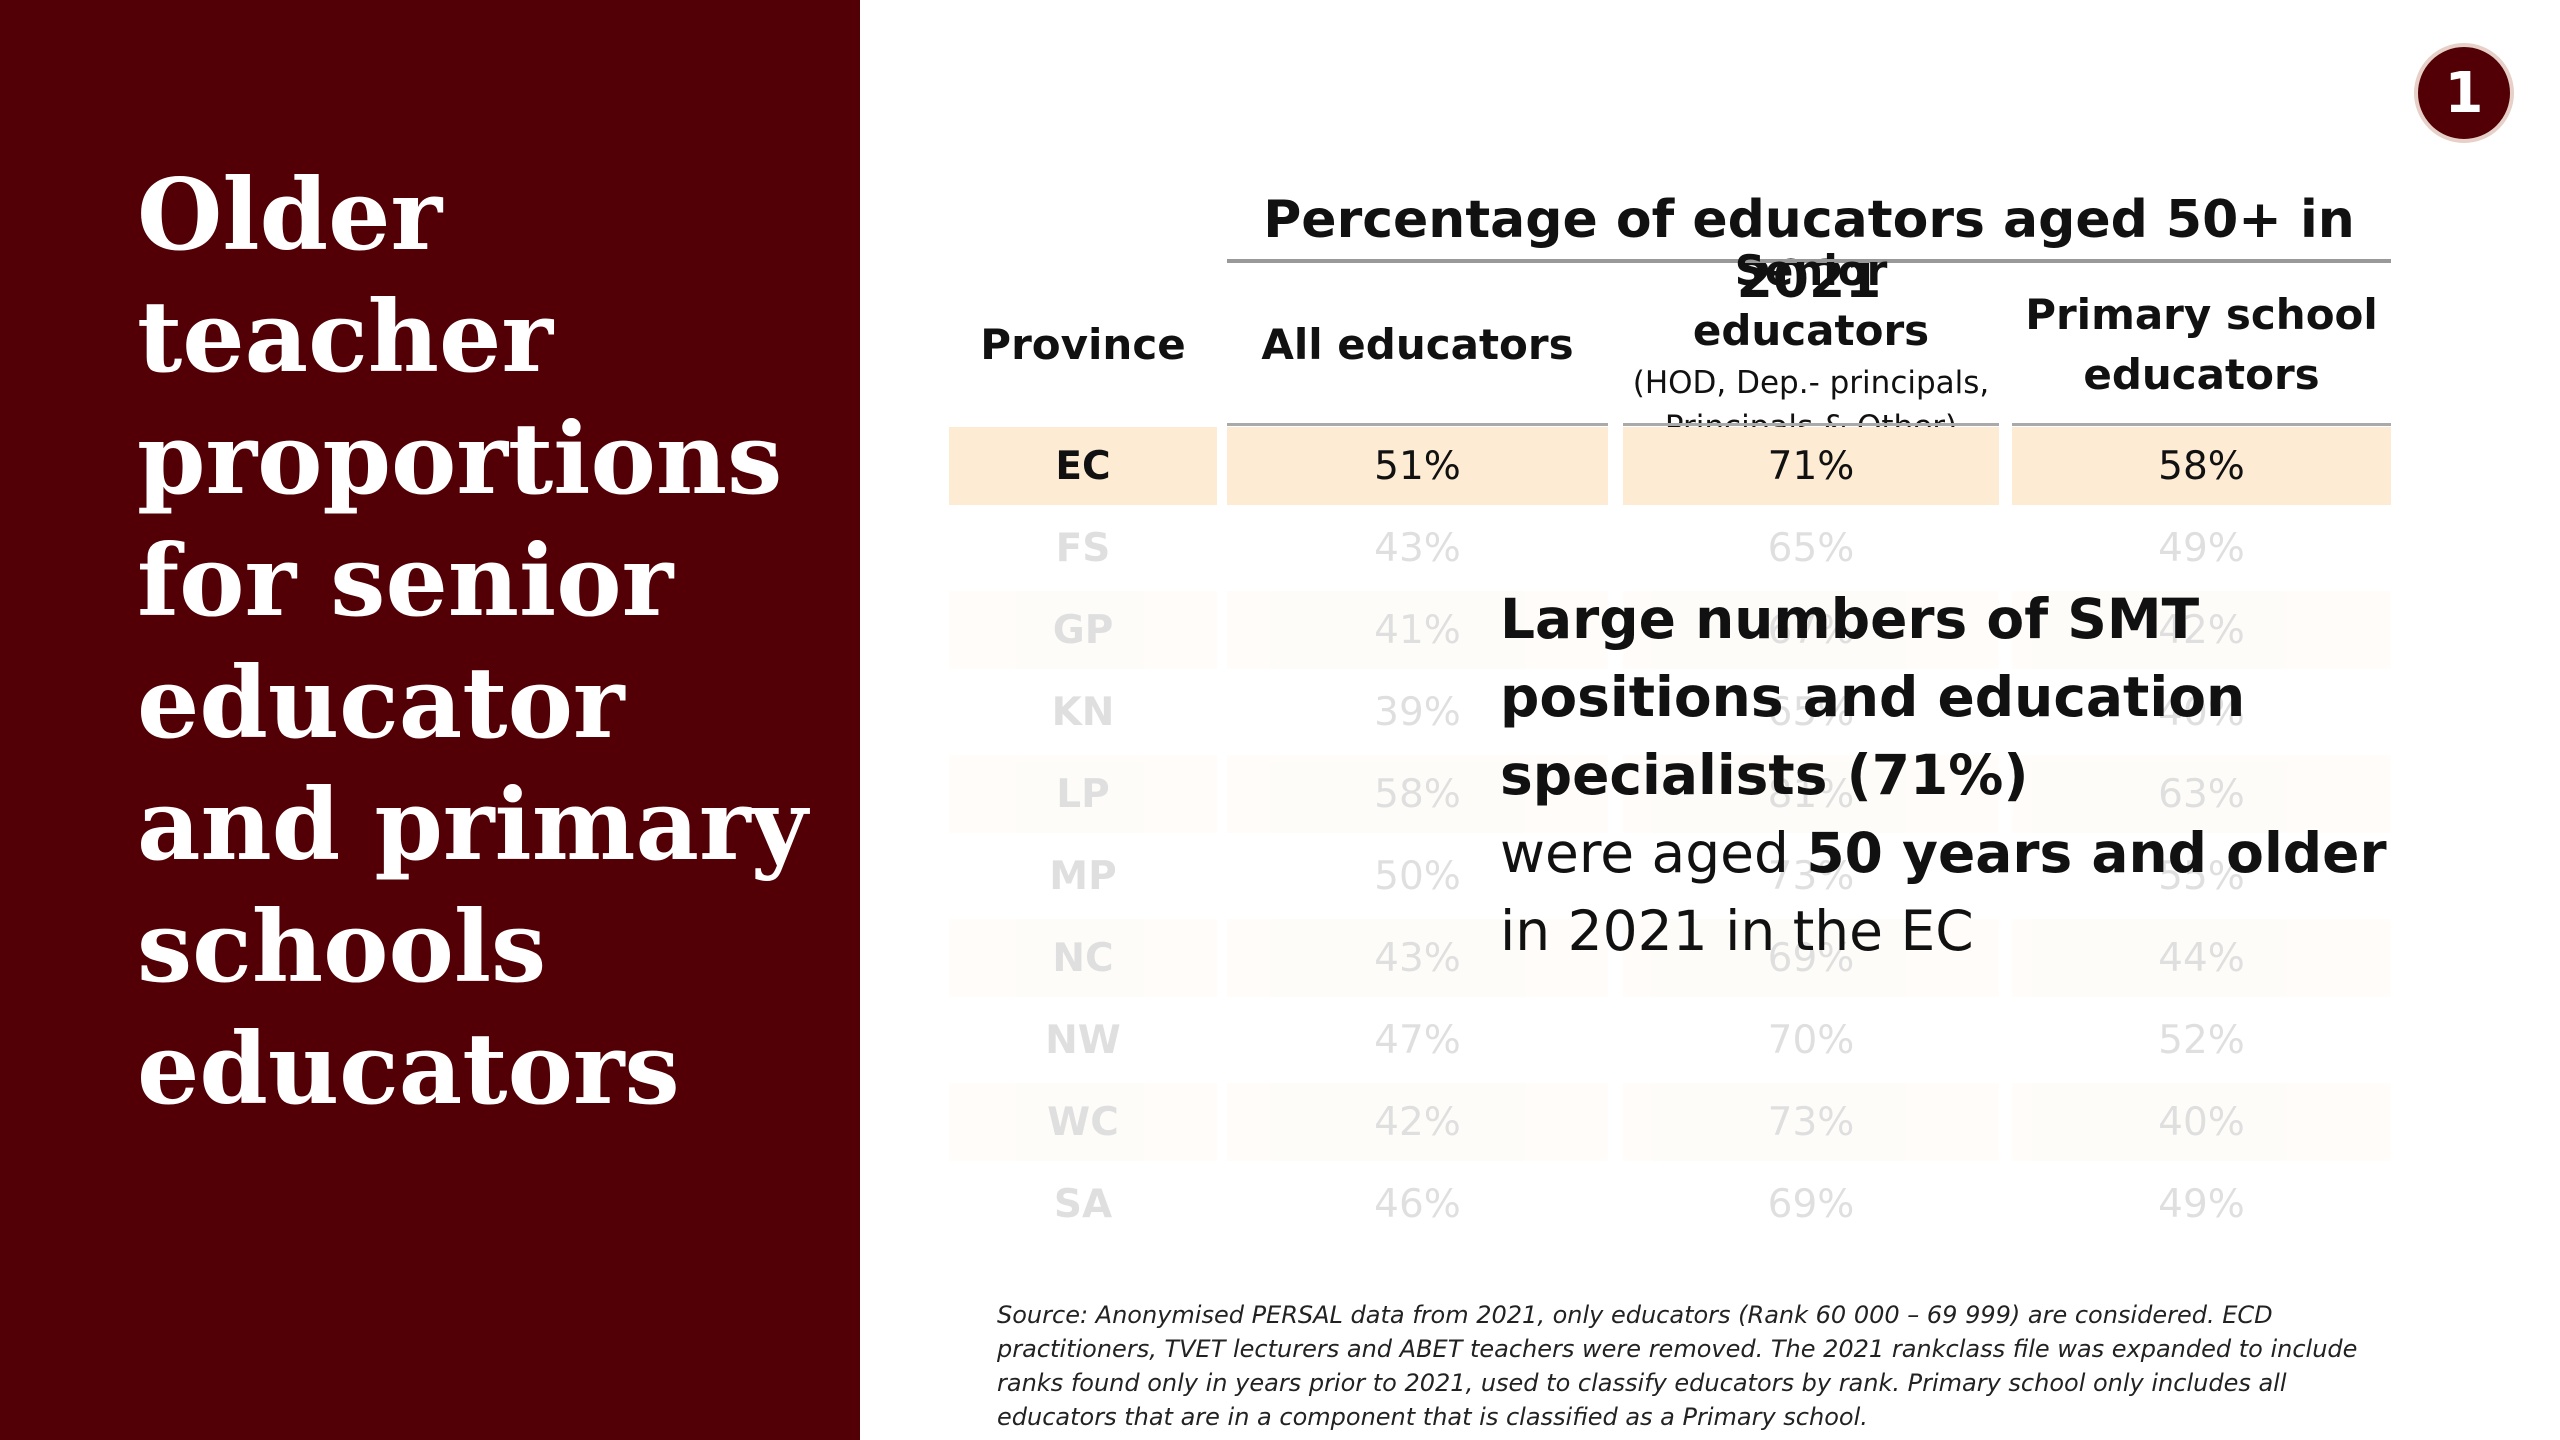 The height and width of the screenshot is (1440, 2560). Describe the element at coordinates (1083, 1040) in the screenshot. I see `province-cell: NW` at that location.